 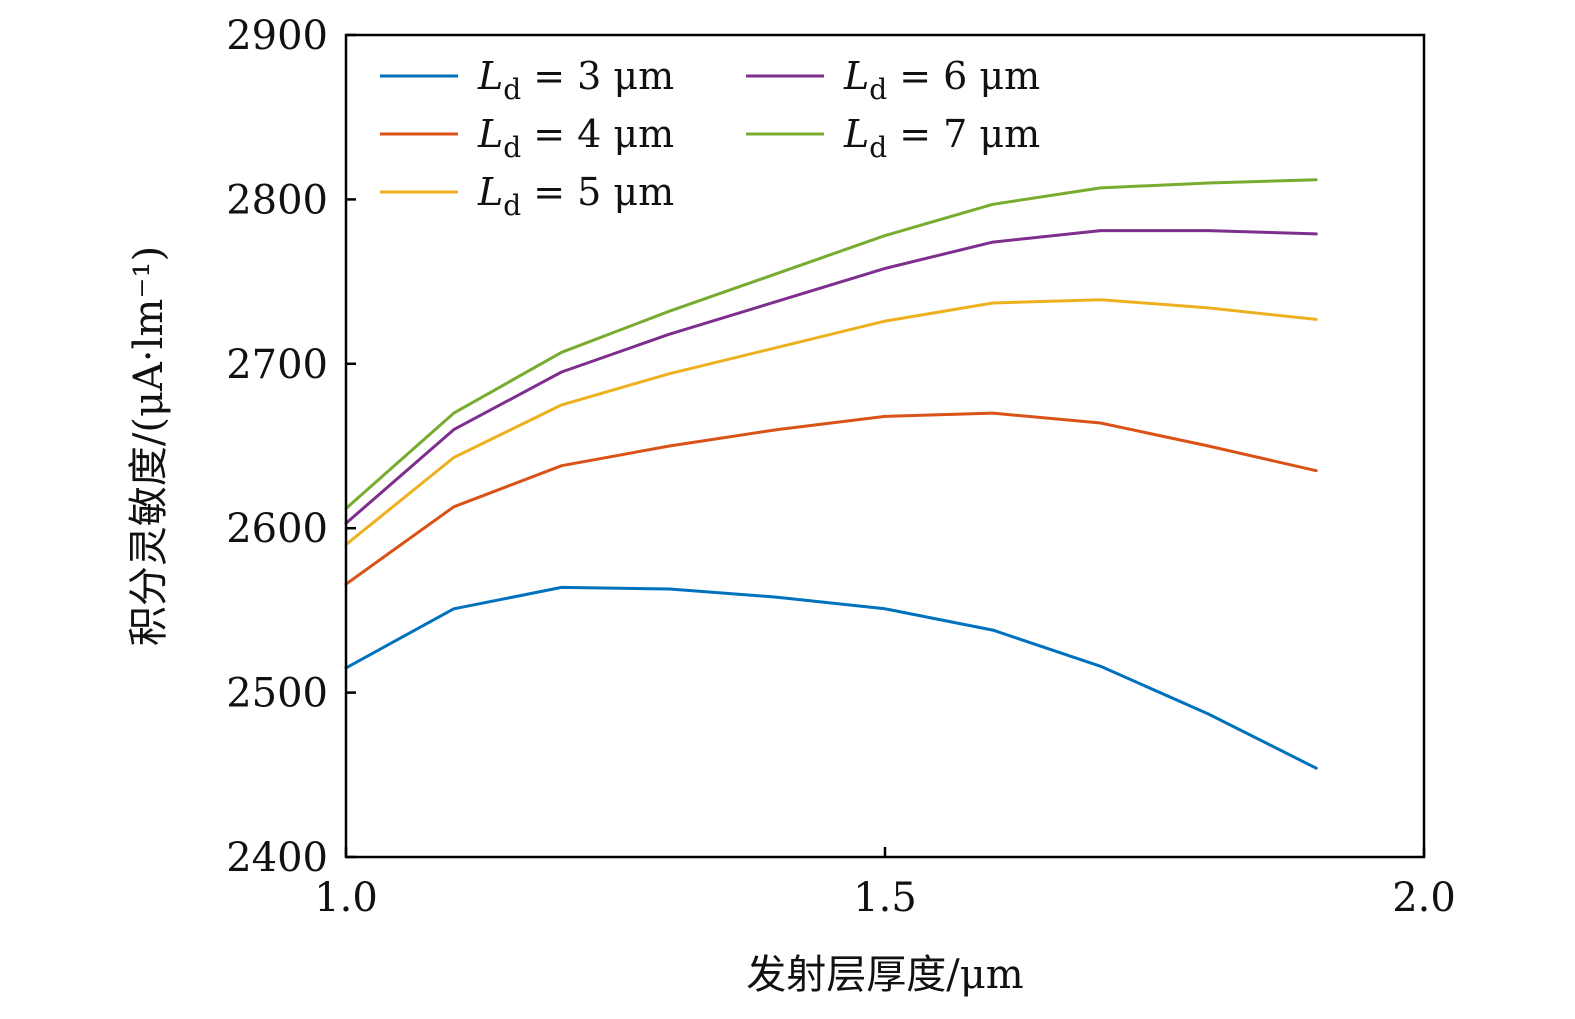 What do you see at coordinates (277, 694) in the screenshot?
I see `y-tick-label: 2500` at bounding box center [277, 694].